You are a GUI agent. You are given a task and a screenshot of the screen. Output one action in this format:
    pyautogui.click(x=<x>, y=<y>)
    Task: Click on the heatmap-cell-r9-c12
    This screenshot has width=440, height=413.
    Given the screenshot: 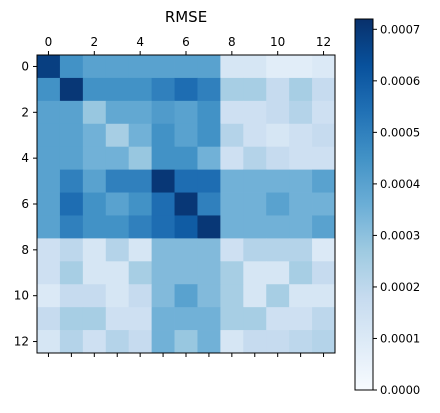 What is the action you would take?
    pyautogui.click(x=324, y=273)
    